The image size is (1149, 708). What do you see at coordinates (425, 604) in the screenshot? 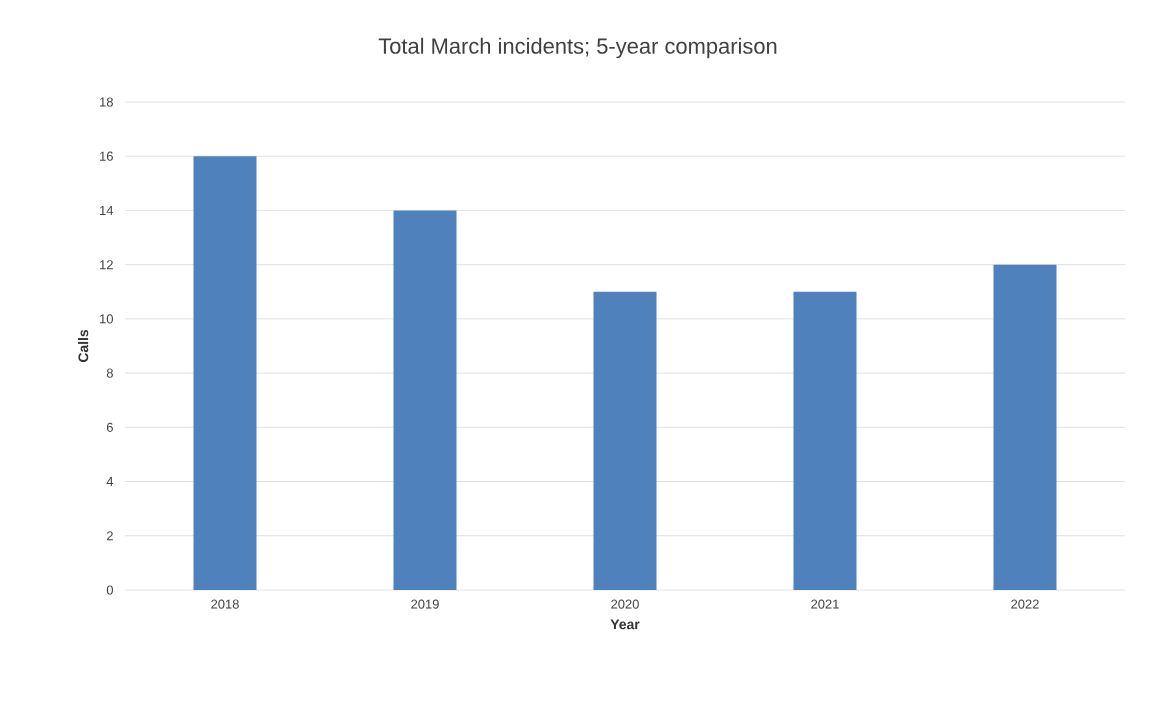
I see `x-tick-label: 2019` at bounding box center [425, 604].